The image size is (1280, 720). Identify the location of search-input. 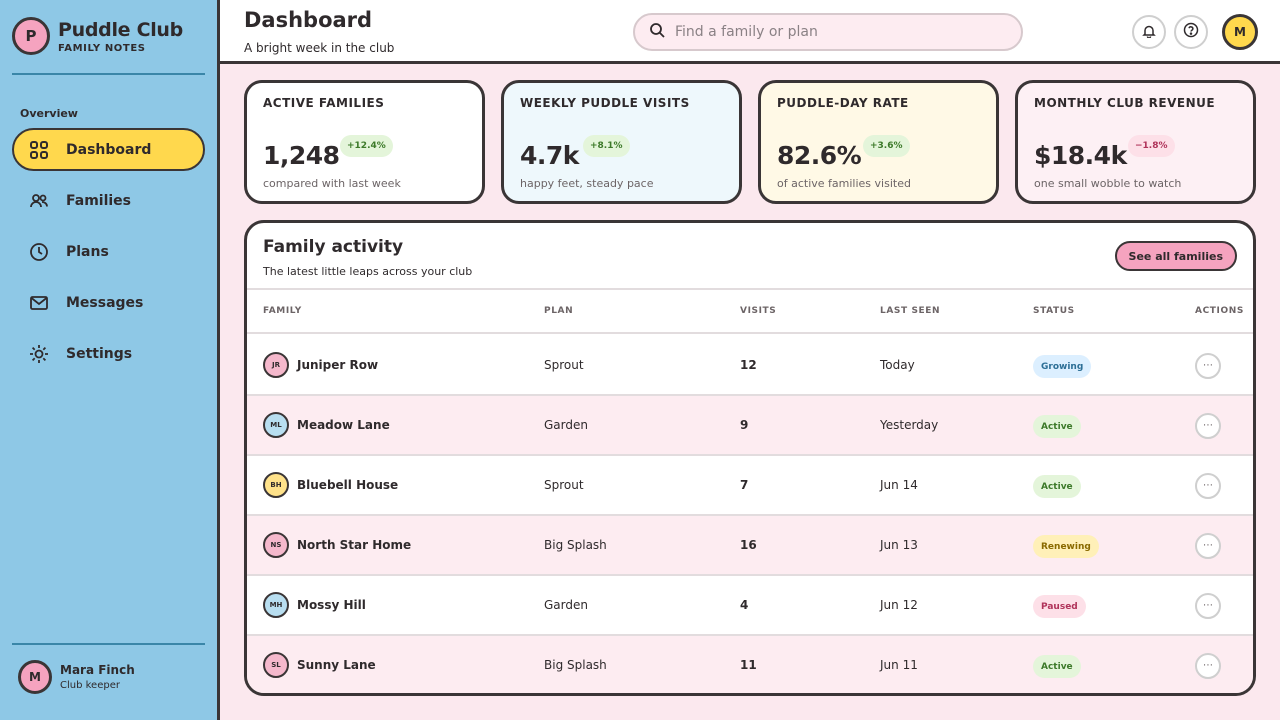
(835, 32).